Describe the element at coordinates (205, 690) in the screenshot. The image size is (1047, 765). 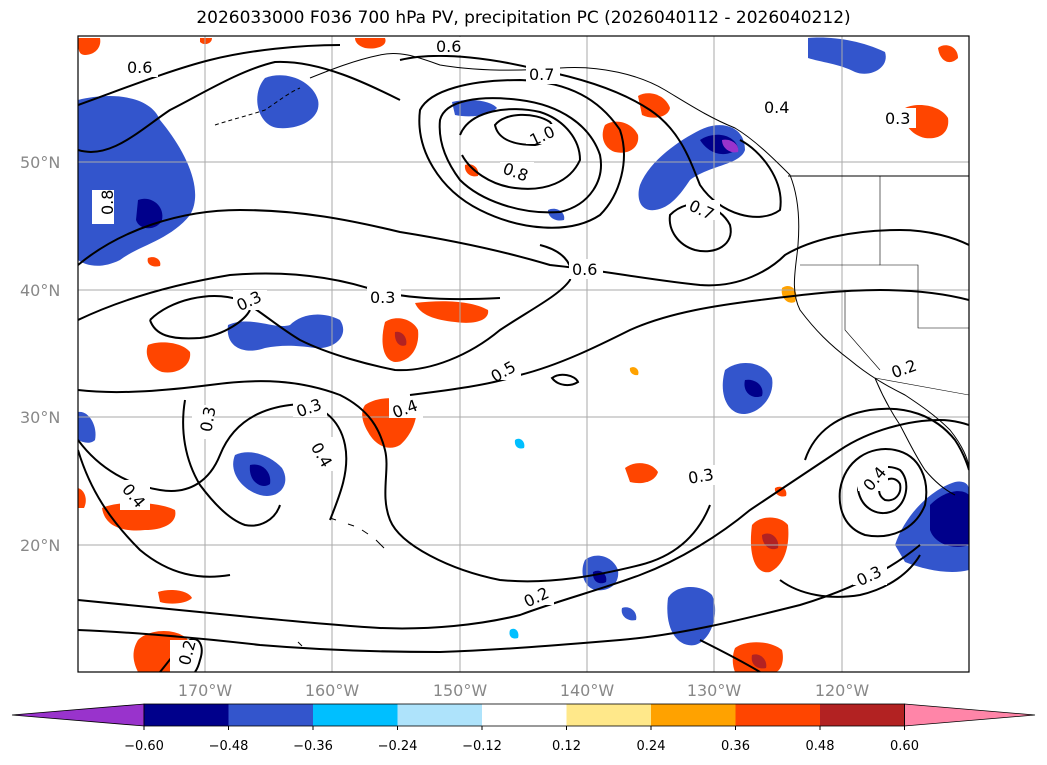
I see `lon-label: 170°W` at that location.